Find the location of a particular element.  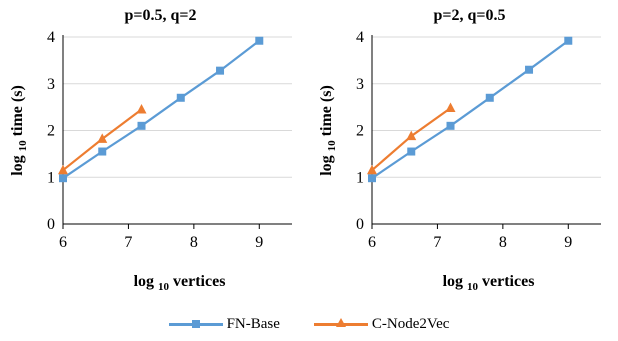

legend-label-fn-base: FN-Base is located at coordinates (253, 323).